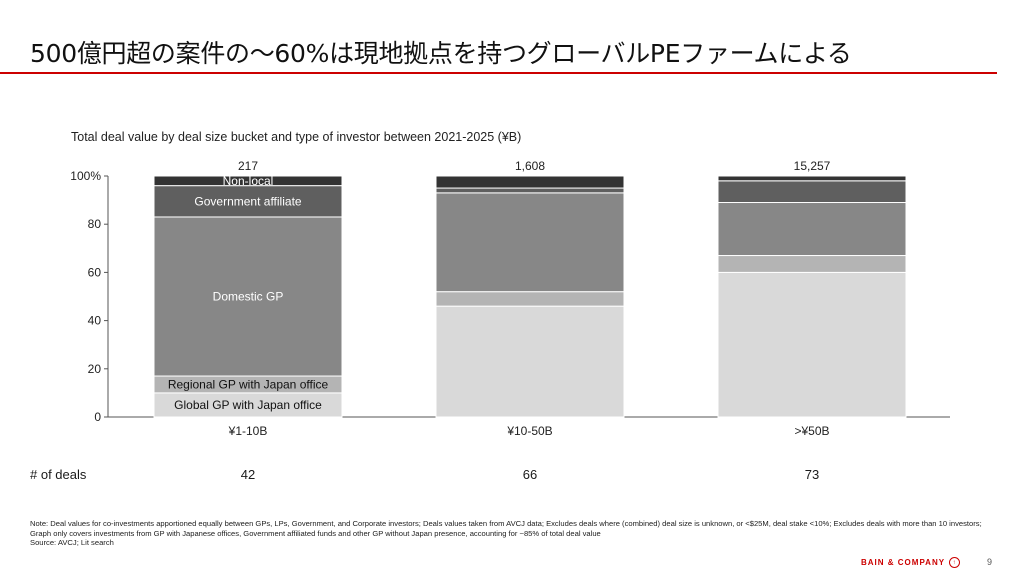 This screenshot has width=1024, height=576. Describe the element at coordinates (990, 562) in the screenshot. I see `page-number: 9` at that location.